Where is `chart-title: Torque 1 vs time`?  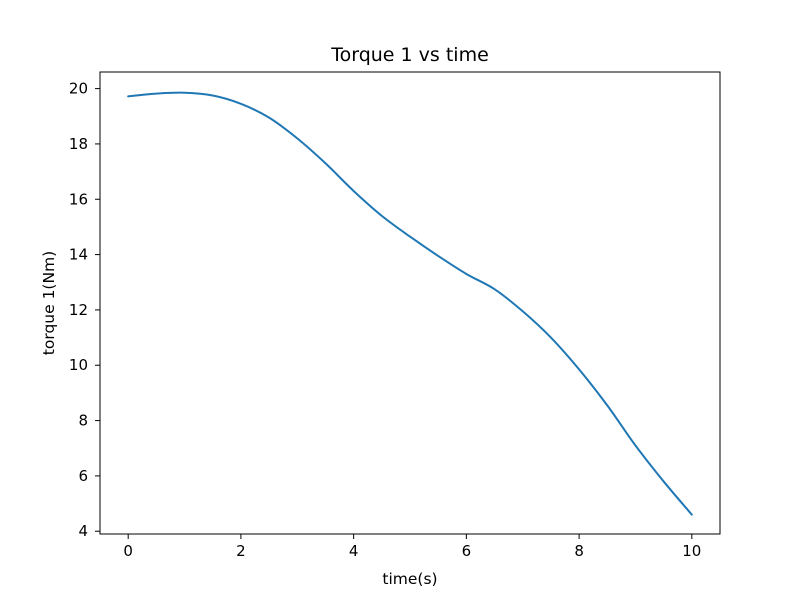
chart-title: Torque 1 vs time is located at coordinates (409, 55).